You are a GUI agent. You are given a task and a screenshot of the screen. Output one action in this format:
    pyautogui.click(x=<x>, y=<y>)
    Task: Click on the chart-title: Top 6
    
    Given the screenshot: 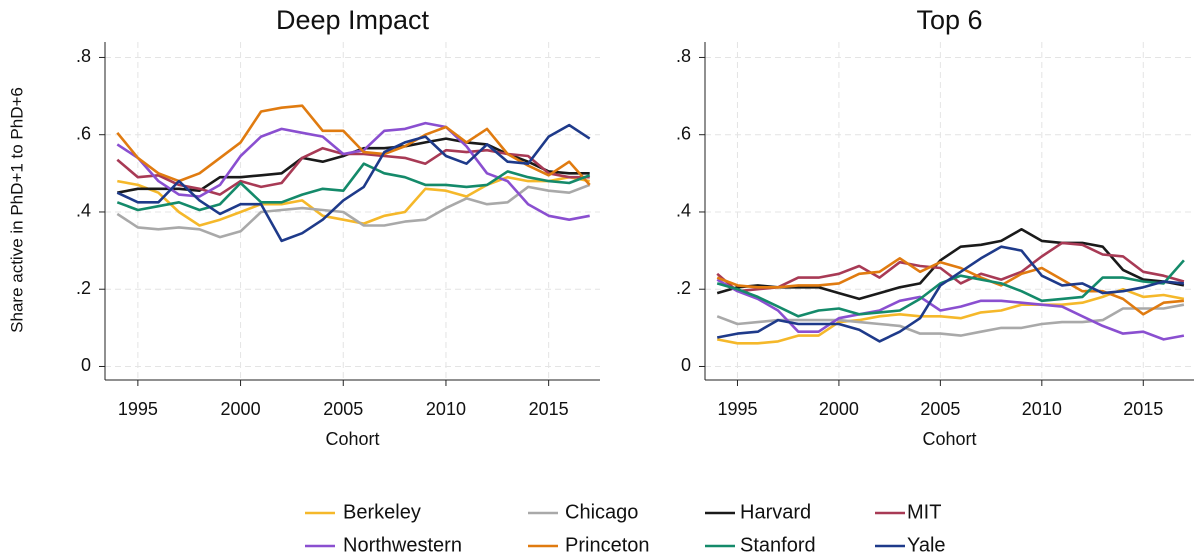 What is the action you would take?
    pyautogui.click(x=949, y=20)
    